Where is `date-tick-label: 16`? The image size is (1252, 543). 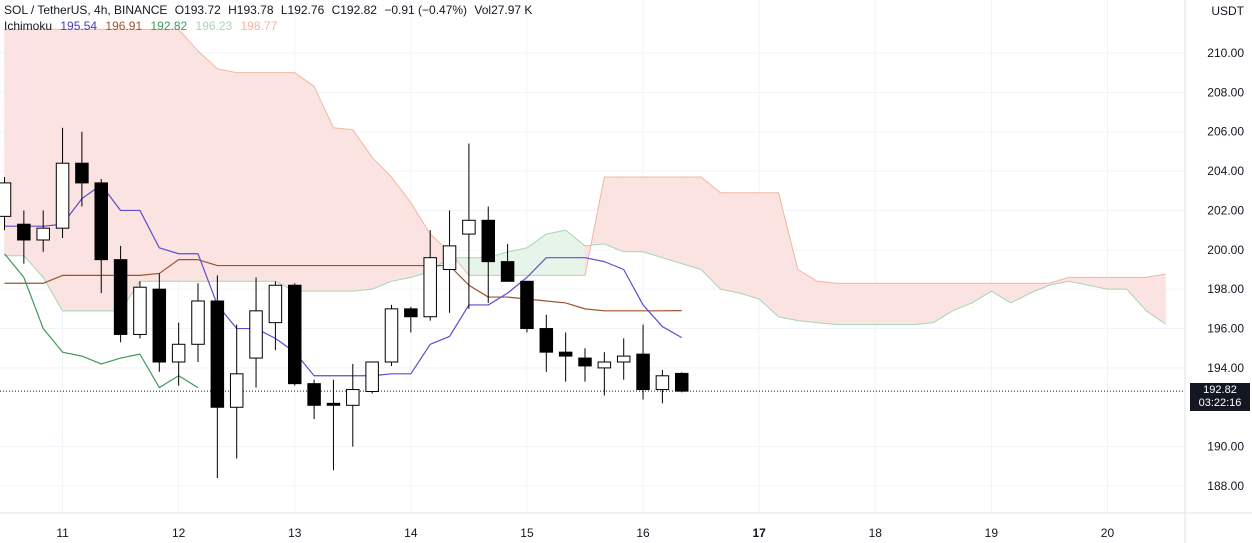 date-tick-label: 16 is located at coordinates (643, 533).